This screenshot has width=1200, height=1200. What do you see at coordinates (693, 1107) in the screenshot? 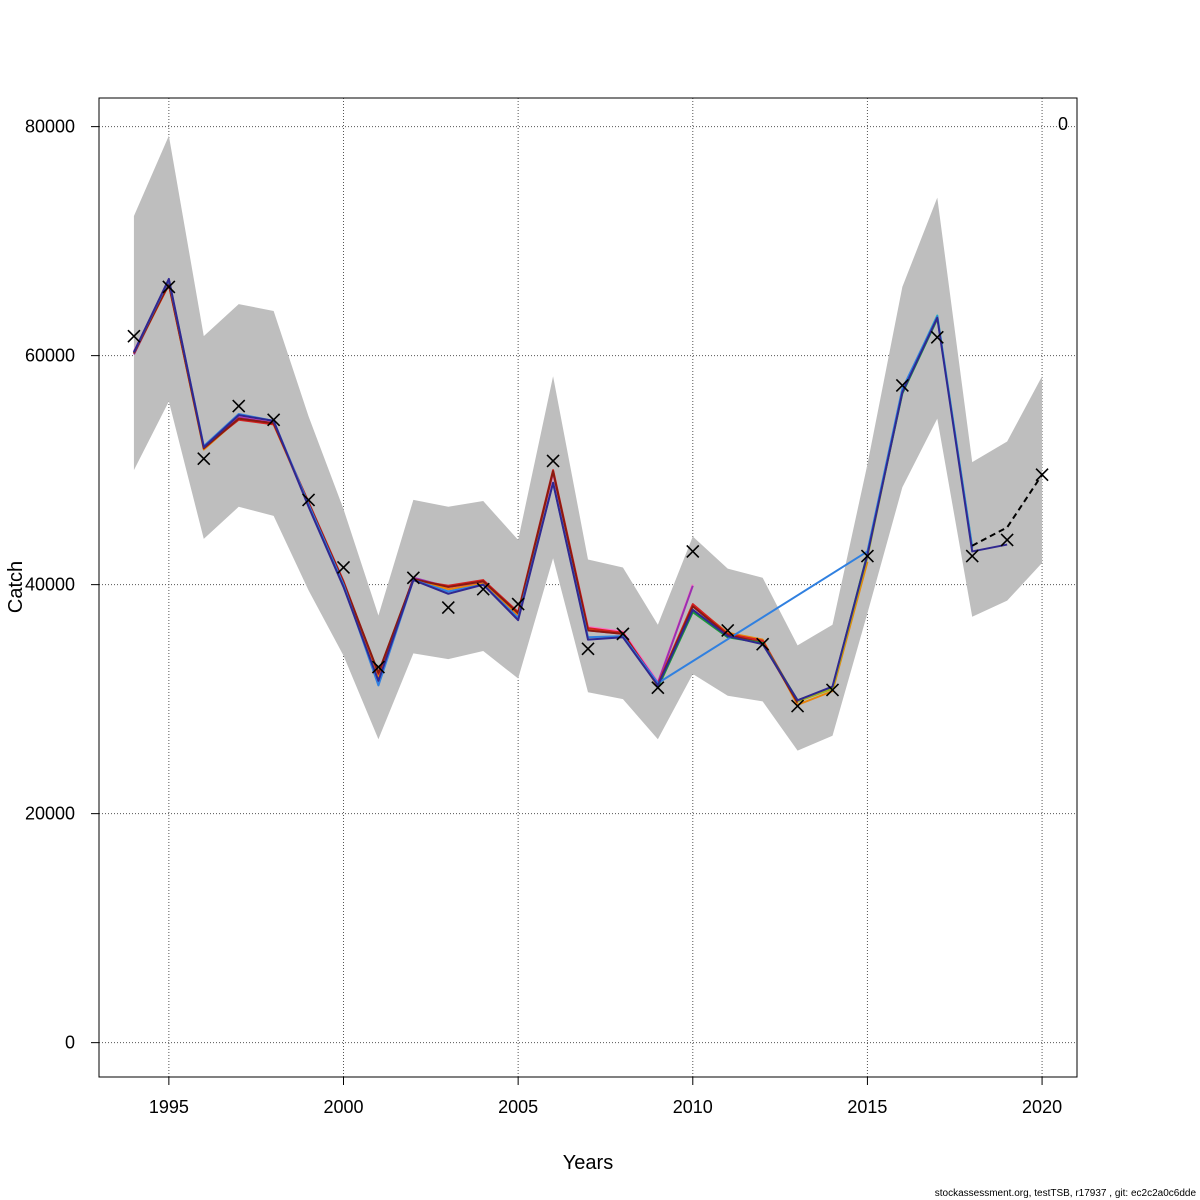
I see `x-tick-label: 2010` at bounding box center [693, 1107].